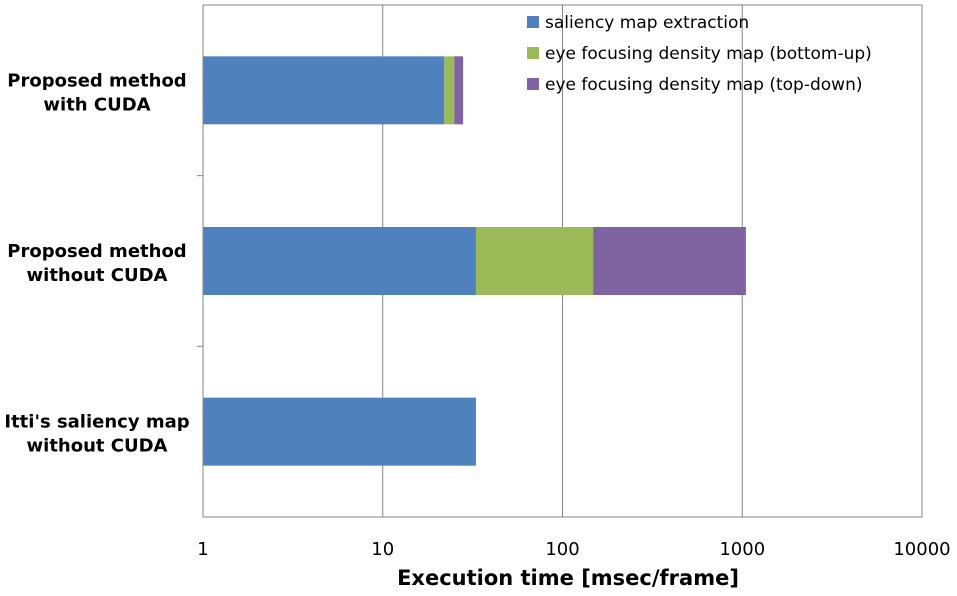  I want to click on x-tick-label: 100, so click(562, 549).